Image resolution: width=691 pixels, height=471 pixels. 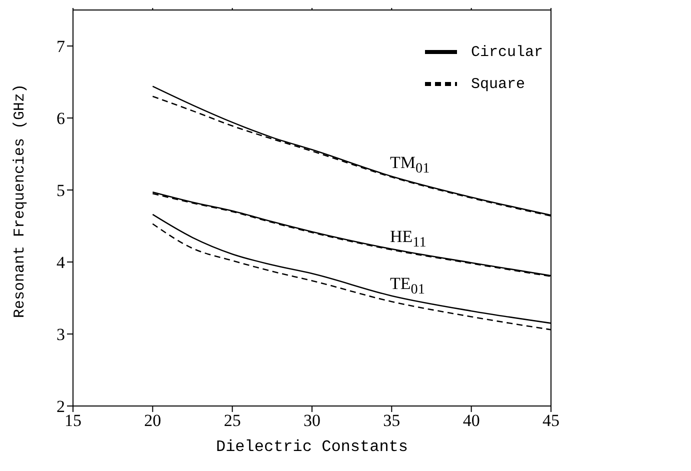 What do you see at coordinates (232, 420) in the screenshot?
I see `x-tick-label: 25` at bounding box center [232, 420].